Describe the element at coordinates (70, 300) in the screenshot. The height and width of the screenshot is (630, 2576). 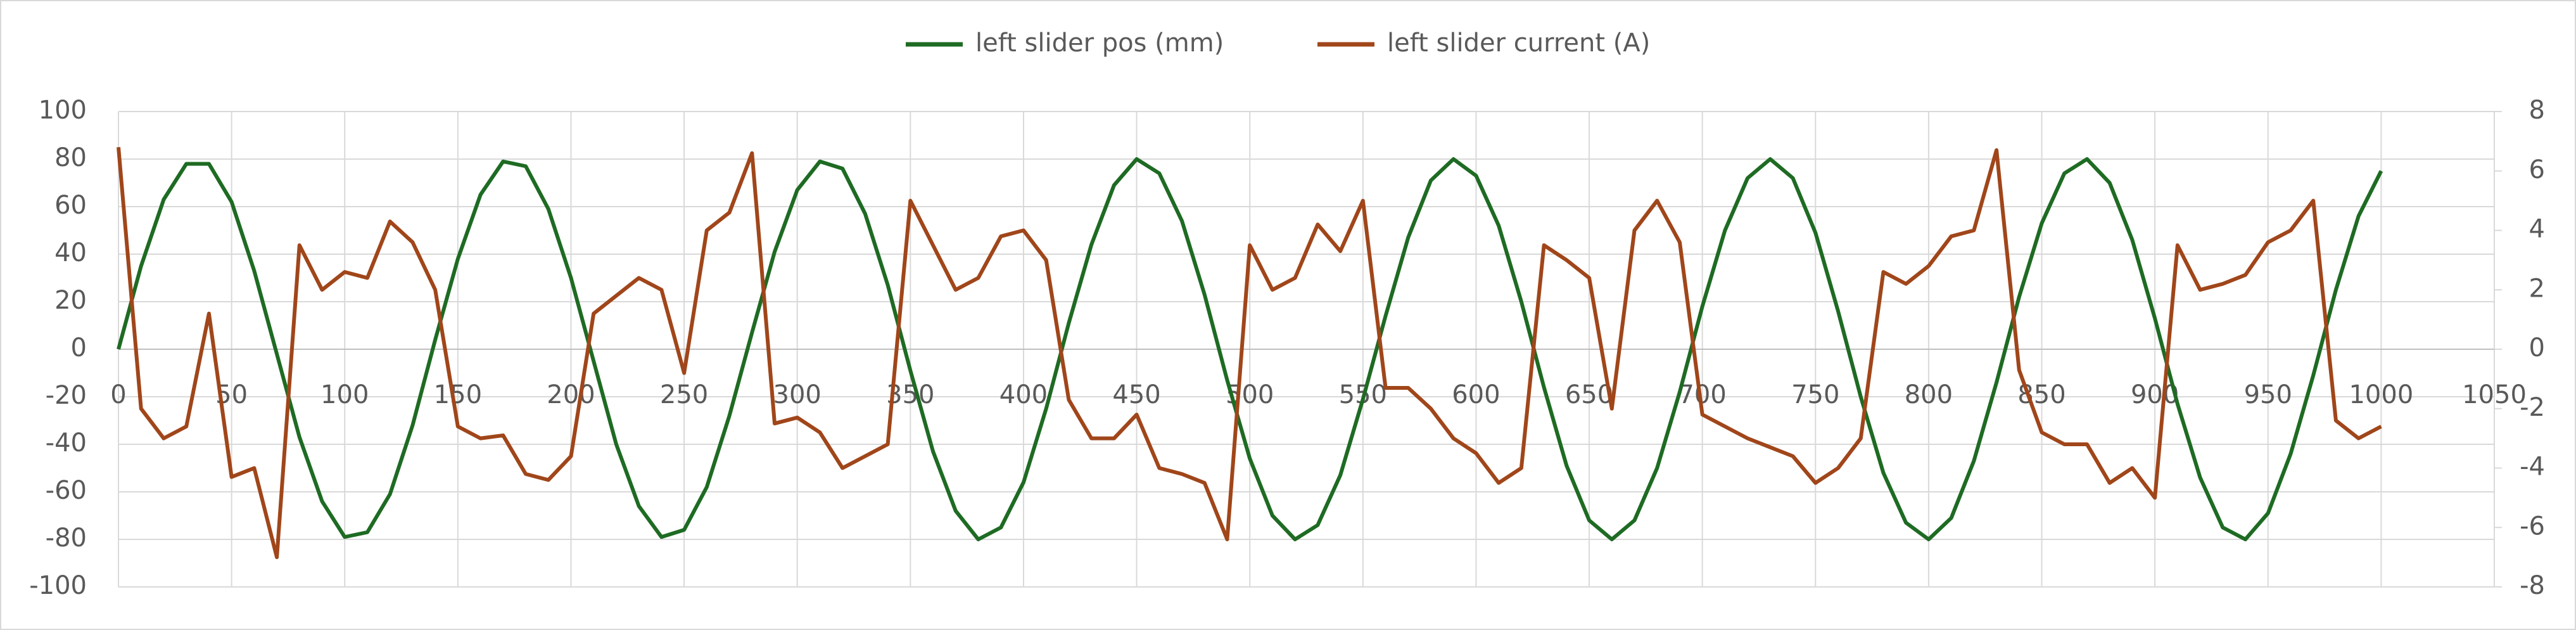
I see `y-tick-label: 20` at that location.